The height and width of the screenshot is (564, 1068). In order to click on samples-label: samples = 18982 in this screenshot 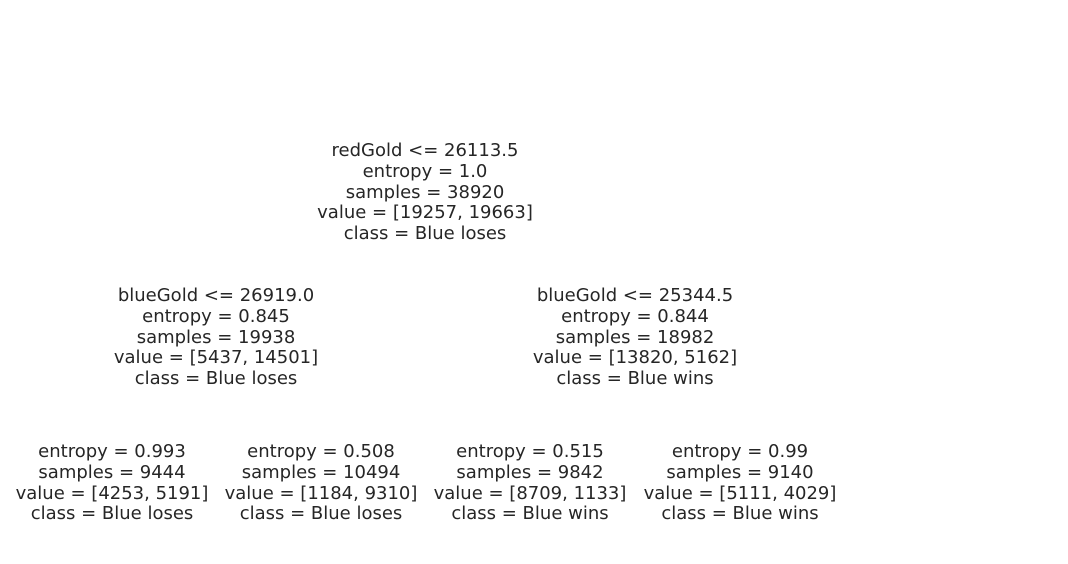, I will do `click(635, 337)`.